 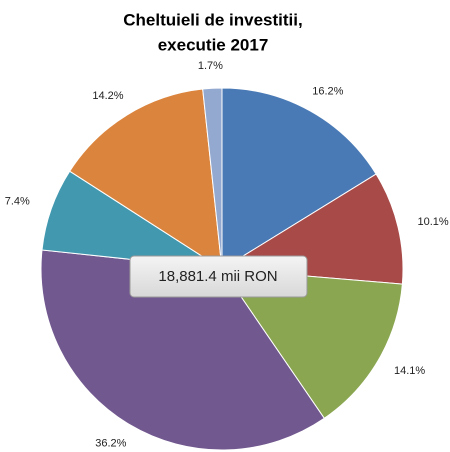 I want to click on data-label: 14.1%, so click(x=409, y=371).